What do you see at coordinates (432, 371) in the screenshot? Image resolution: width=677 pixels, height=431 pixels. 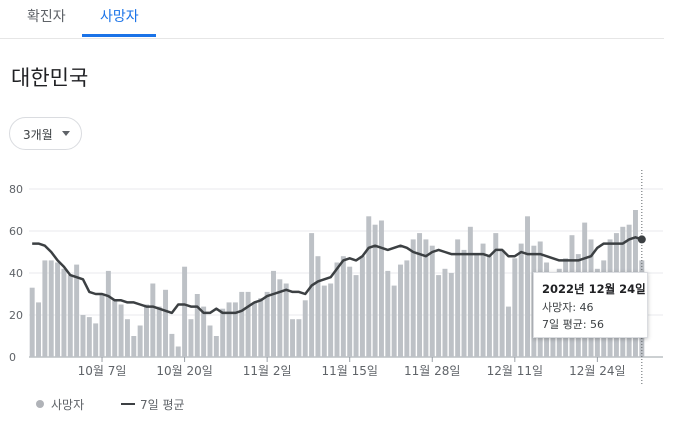 I see `x-tick-label: 11월 28일` at bounding box center [432, 371].